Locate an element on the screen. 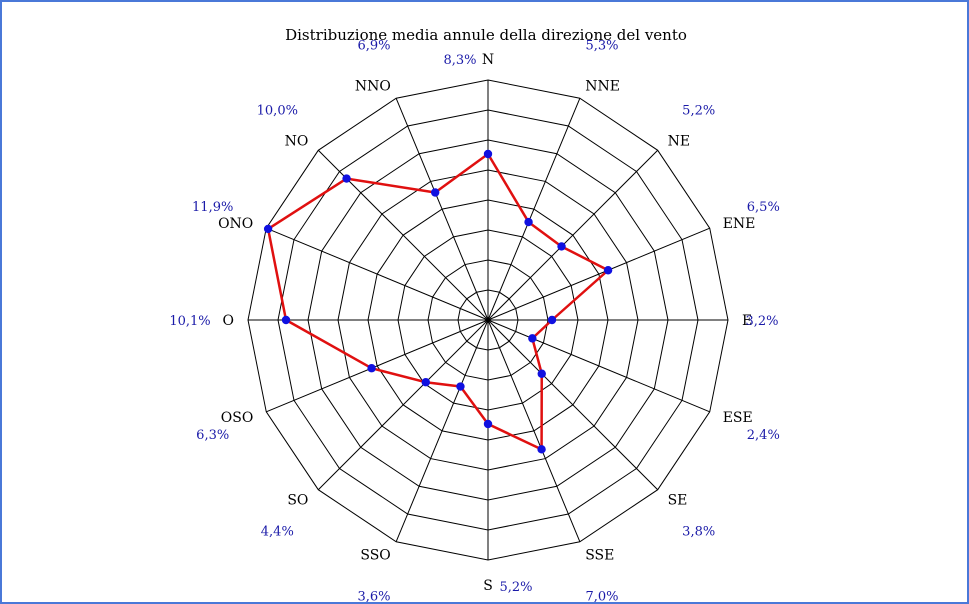 The width and height of the screenshot is (969, 604). data-point-o is located at coordinates (286, 320).